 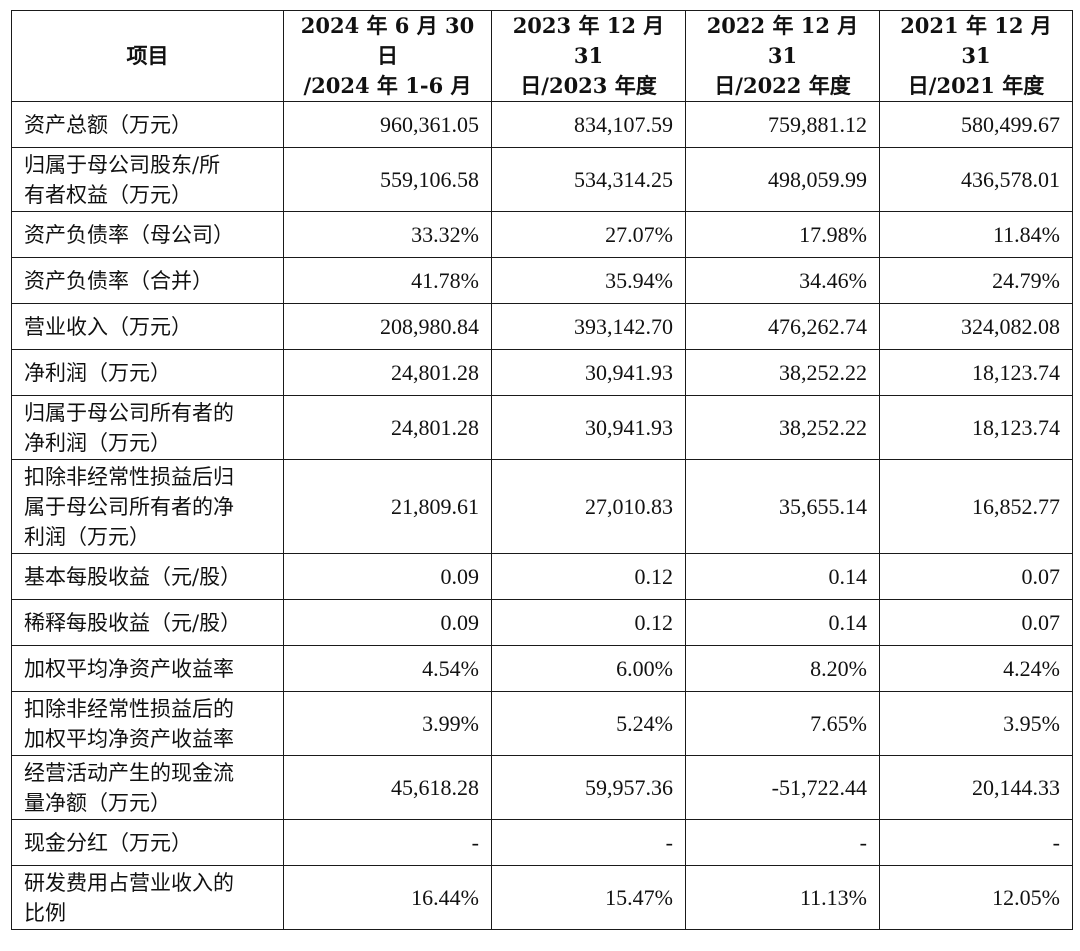 I want to click on header-item: 项目, so click(x=147, y=56).